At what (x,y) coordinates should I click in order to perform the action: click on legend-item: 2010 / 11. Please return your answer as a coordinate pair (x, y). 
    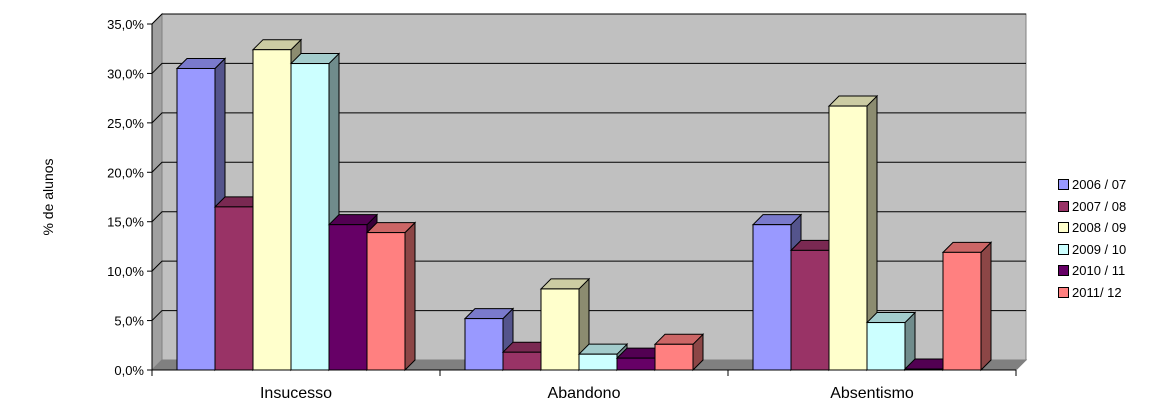
    Looking at the image, I should click on (1102, 271).